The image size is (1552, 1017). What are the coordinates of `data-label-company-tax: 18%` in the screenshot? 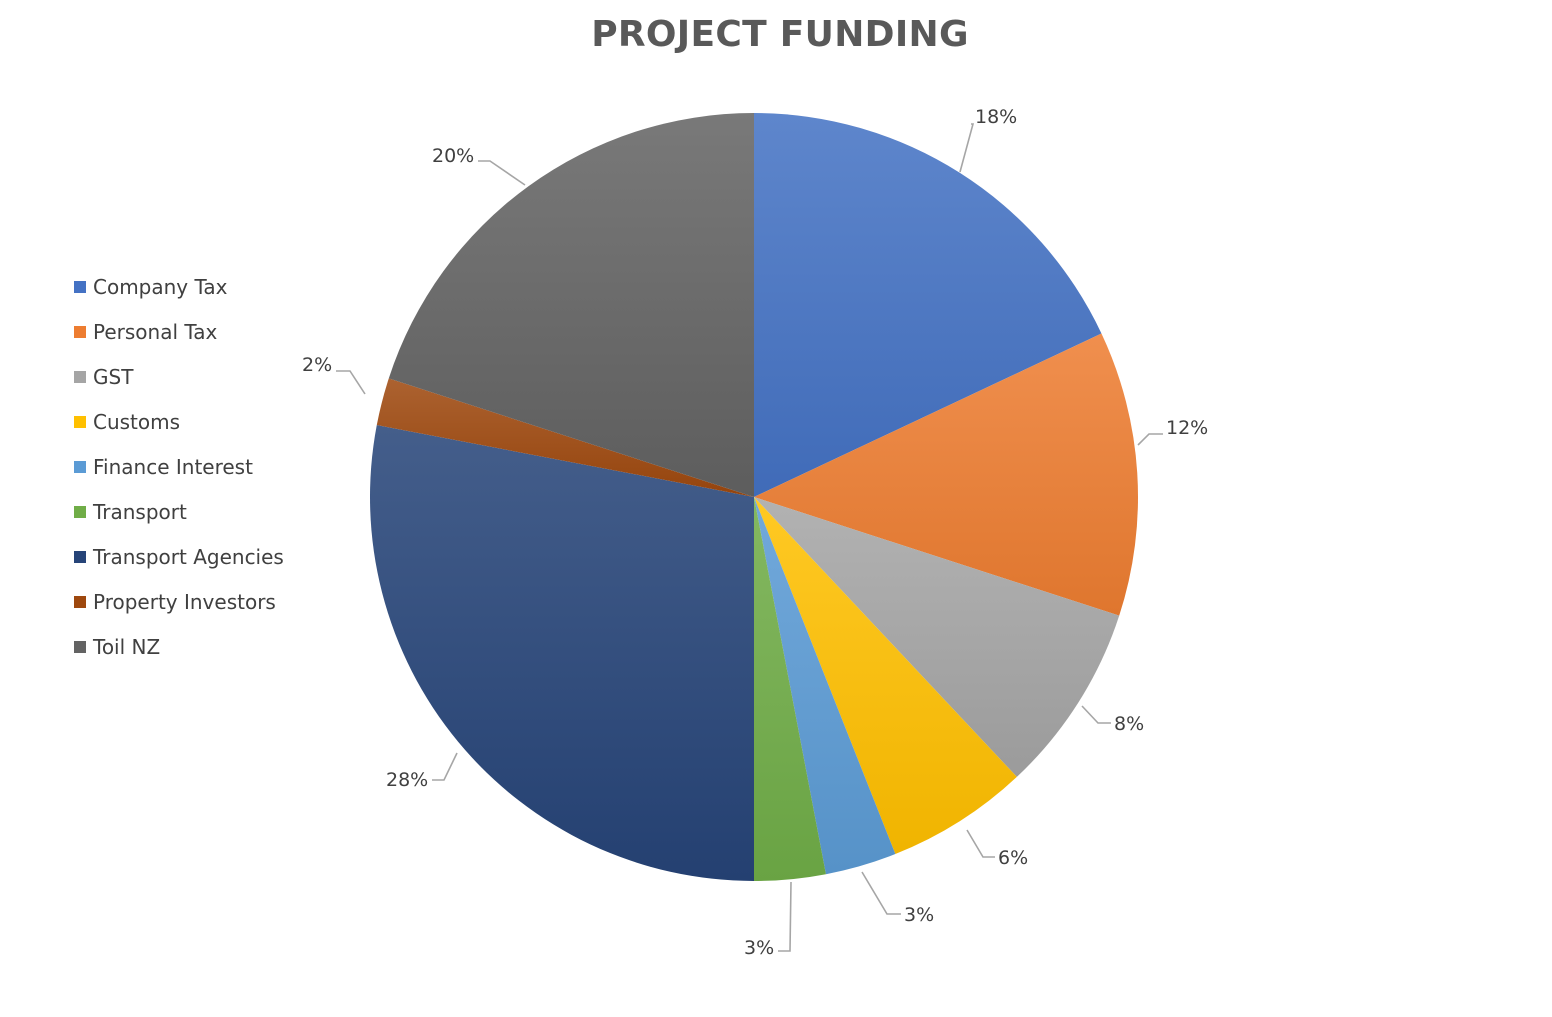 It's located at (996, 117).